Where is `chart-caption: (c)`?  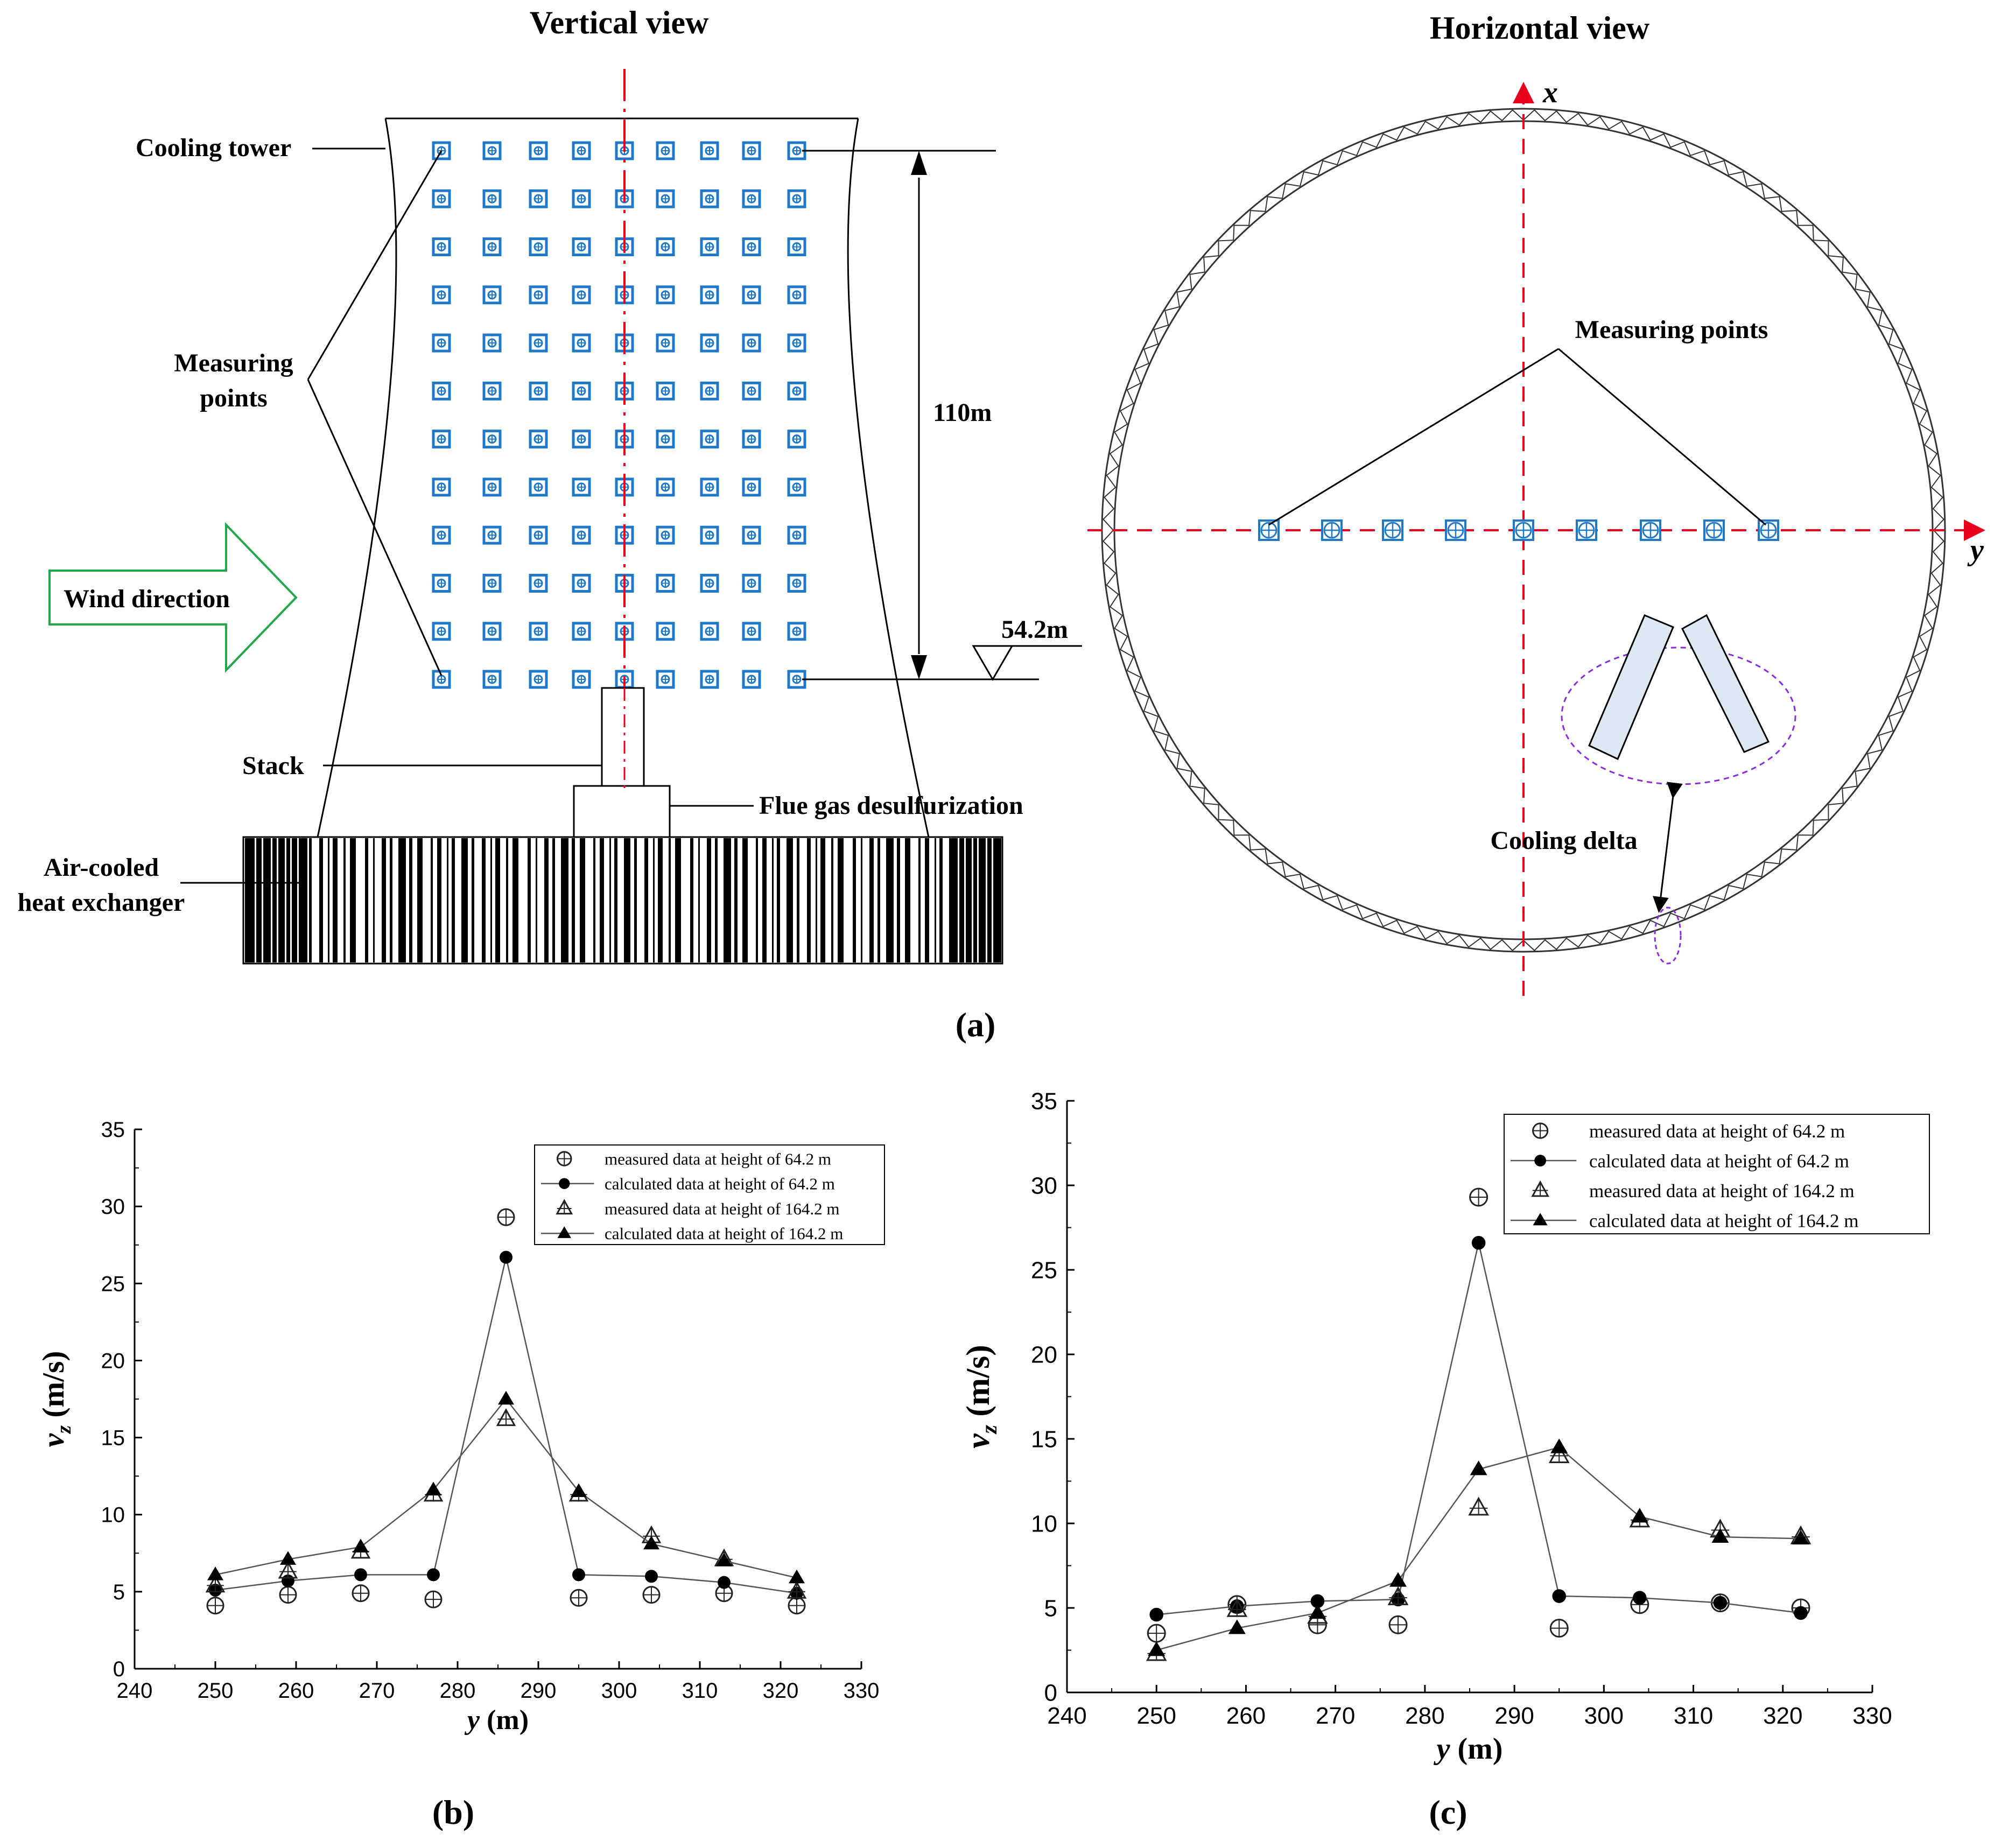 chart-caption: (c) is located at coordinates (1448, 1812).